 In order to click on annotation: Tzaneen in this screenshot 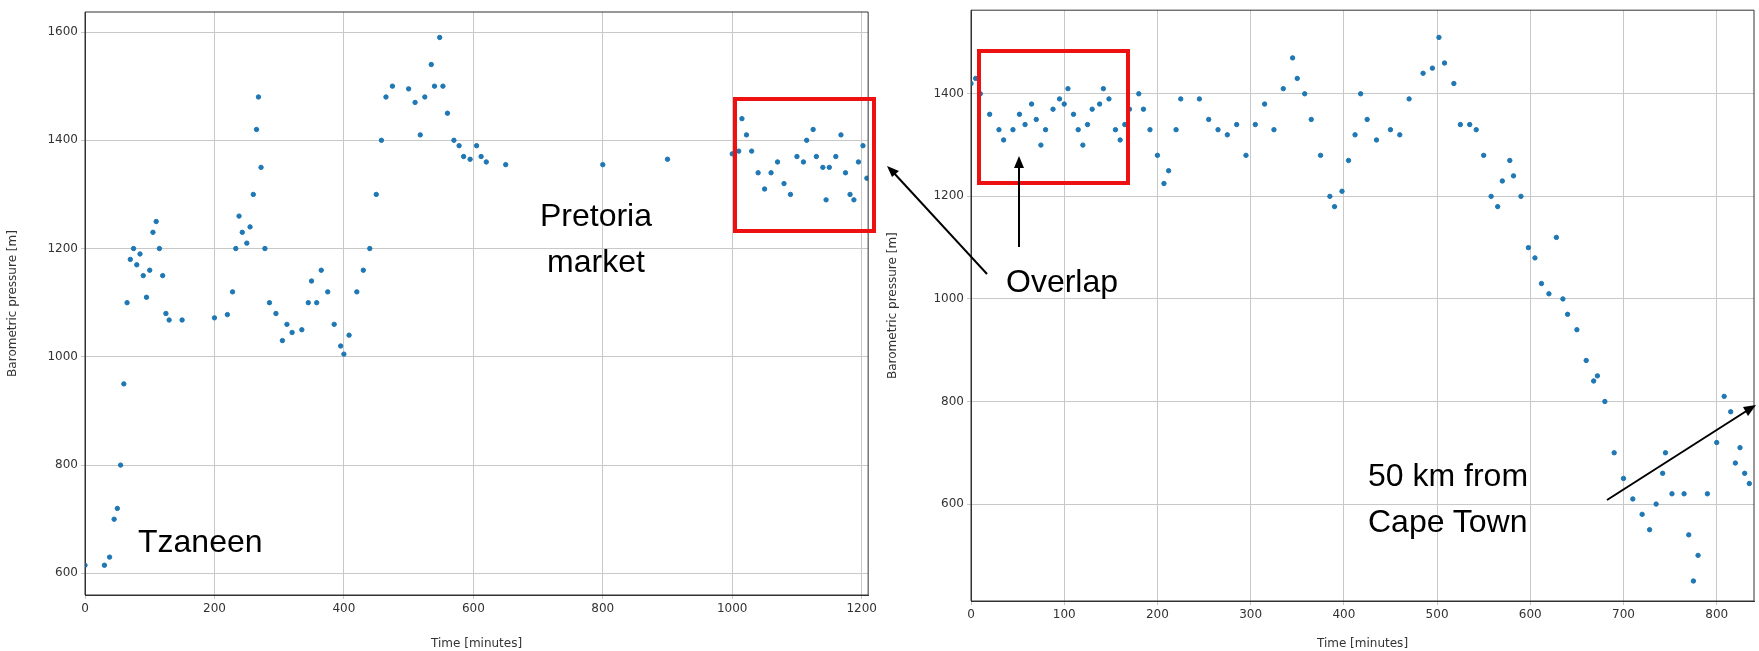, I will do `click(201, 541)`.